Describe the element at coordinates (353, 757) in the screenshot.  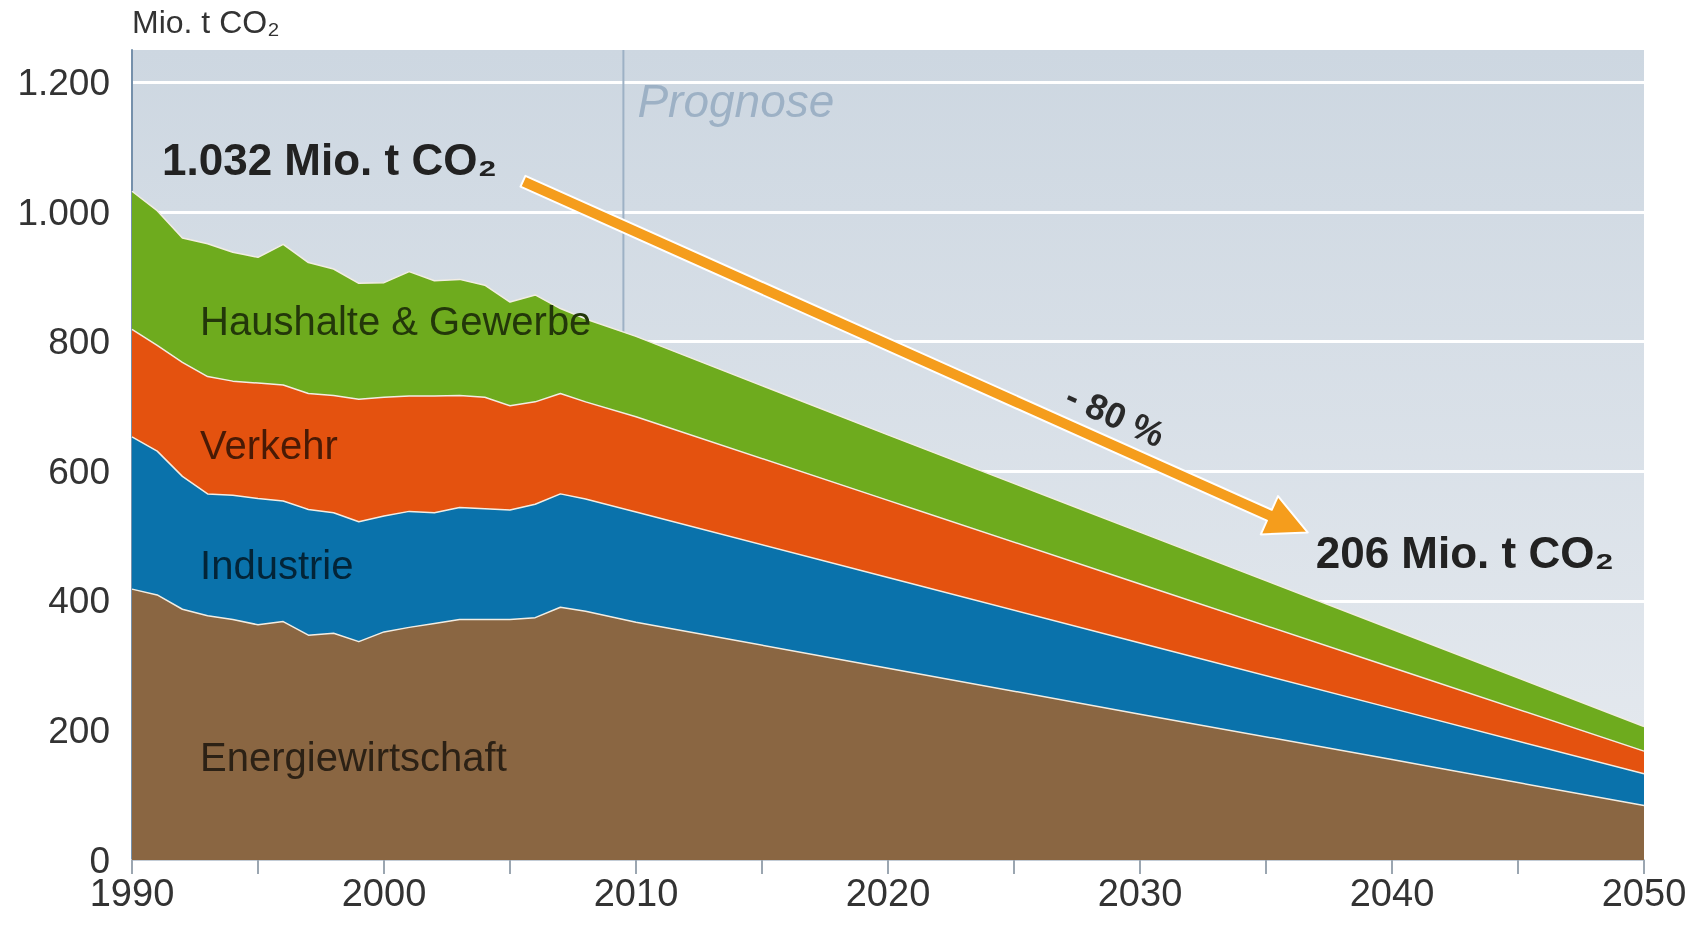
I see `series-label: Energiewirtschaft` at that location.